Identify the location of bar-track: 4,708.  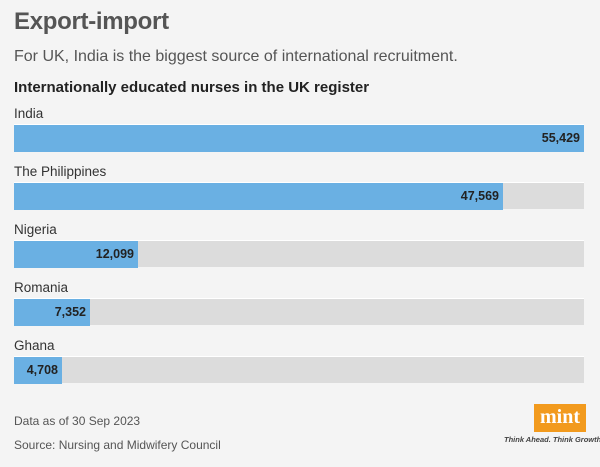
(299, 370).